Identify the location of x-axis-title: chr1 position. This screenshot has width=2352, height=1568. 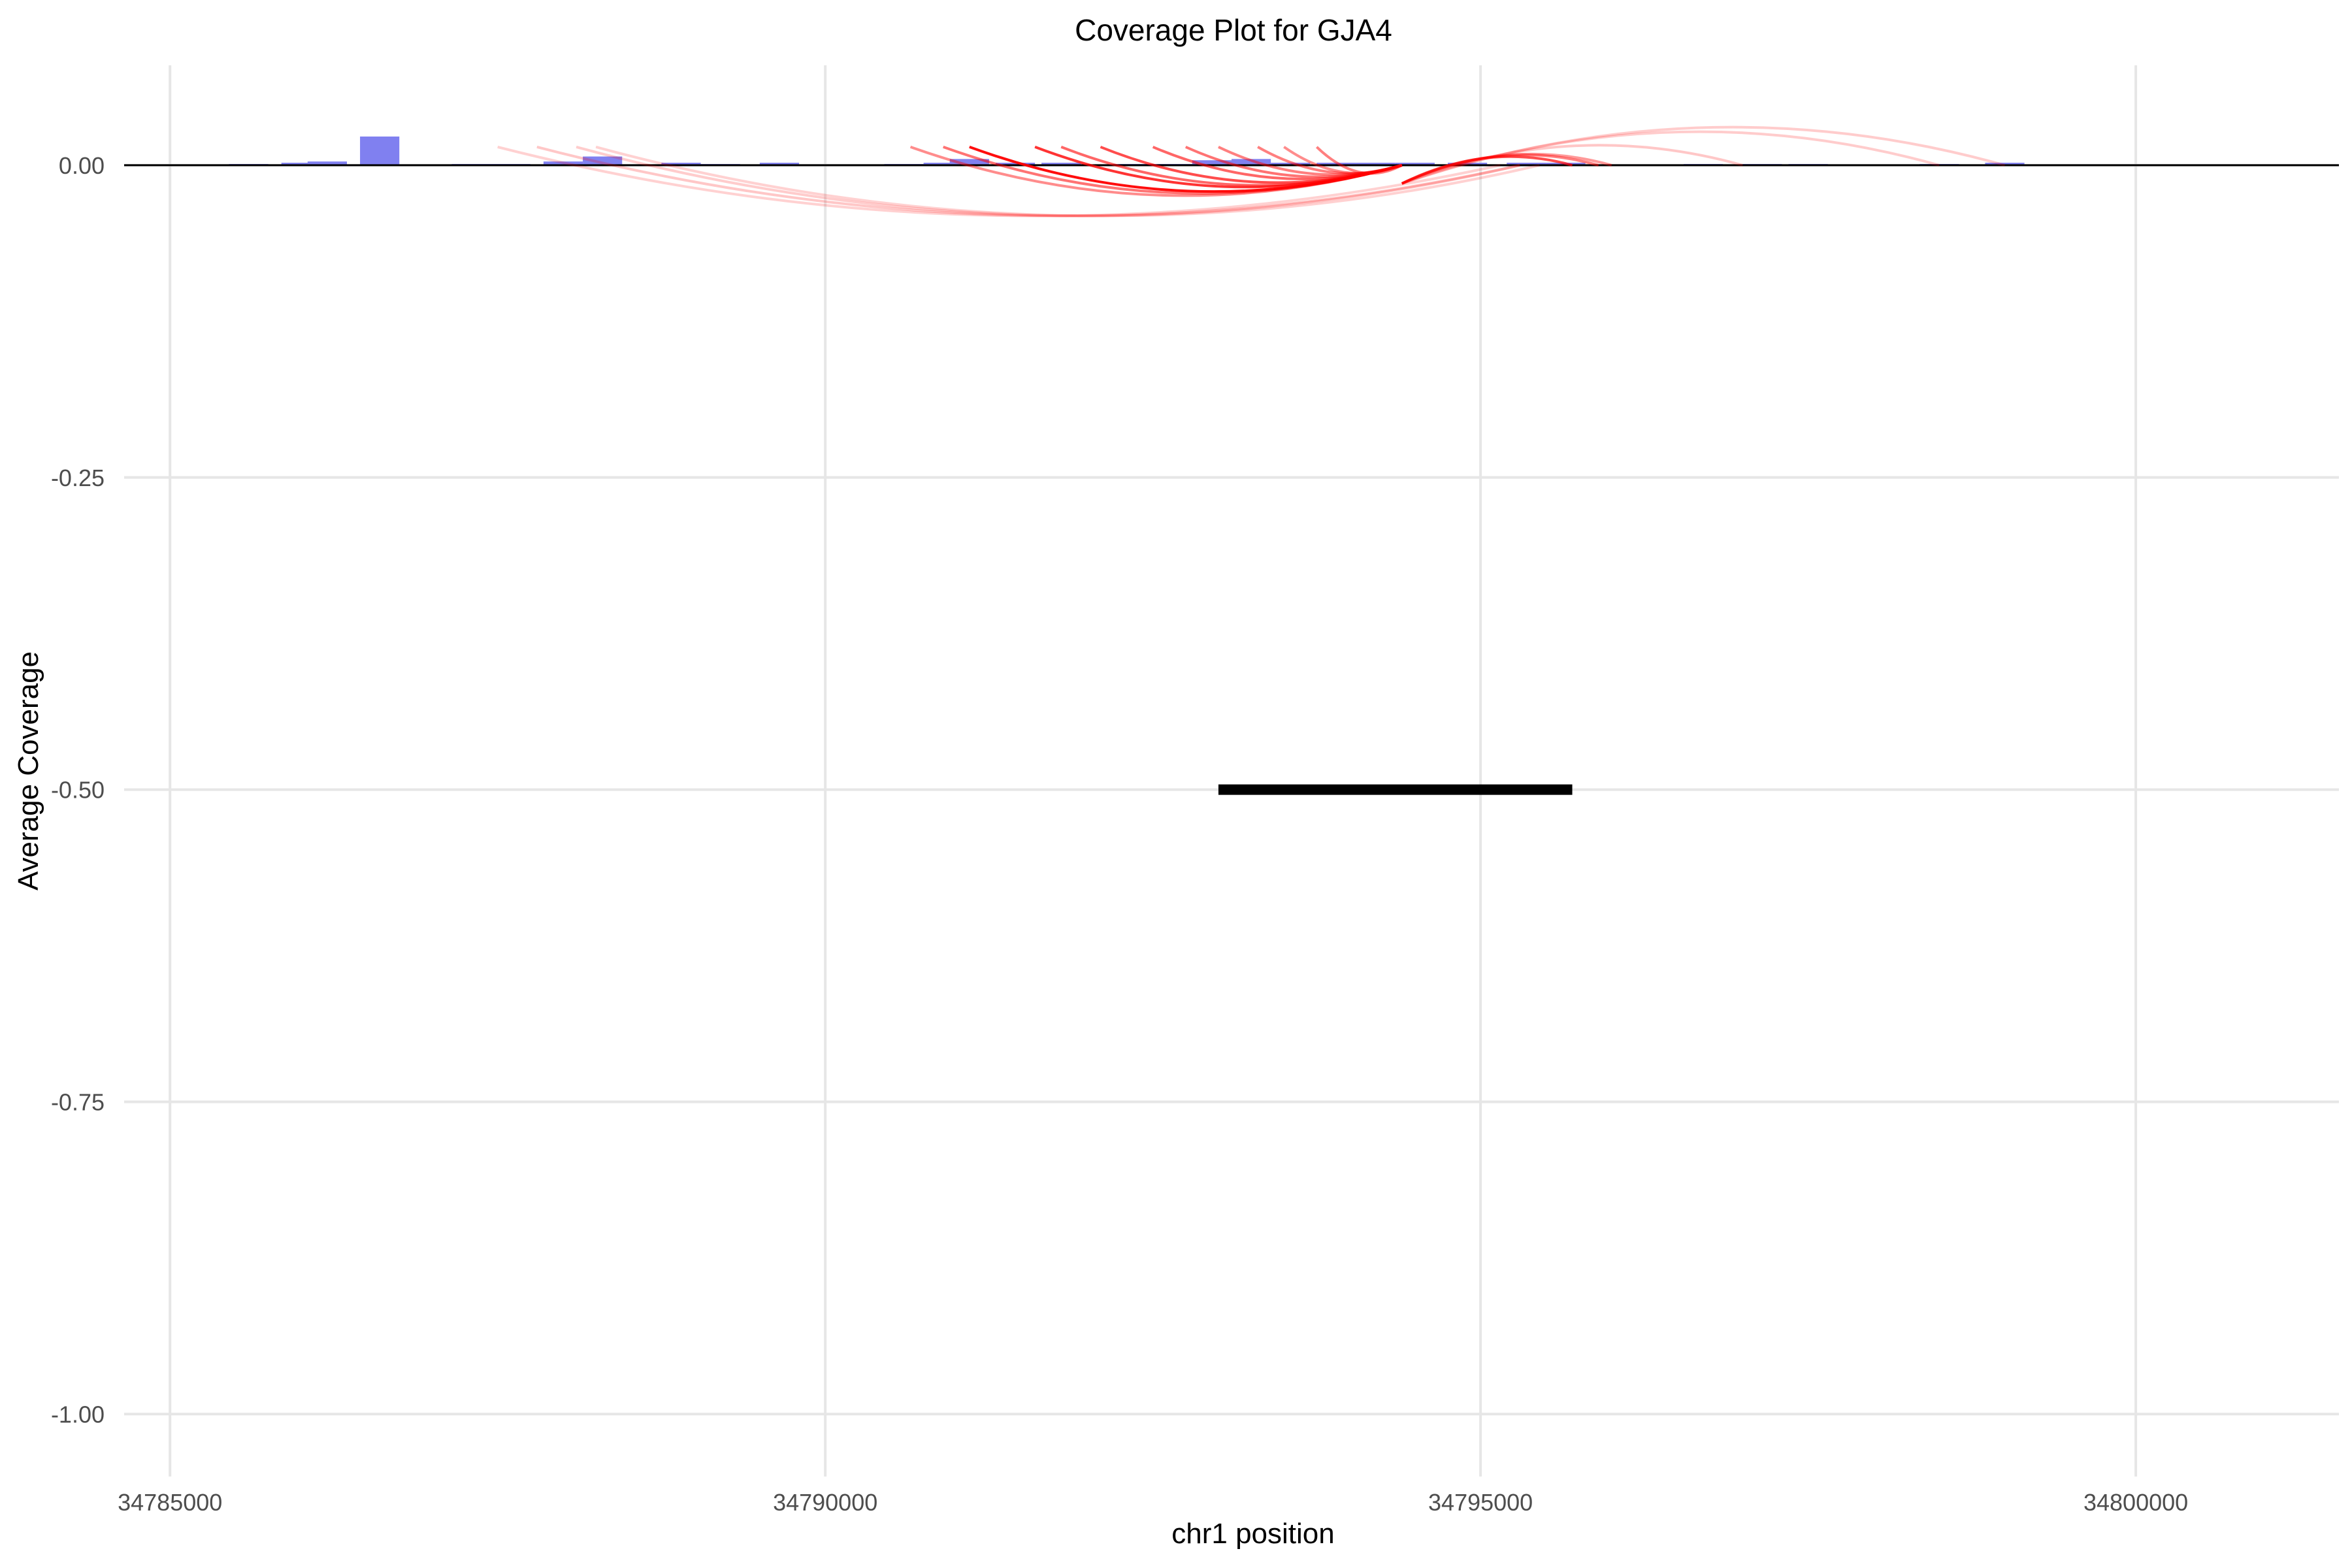
(1252, 1534).